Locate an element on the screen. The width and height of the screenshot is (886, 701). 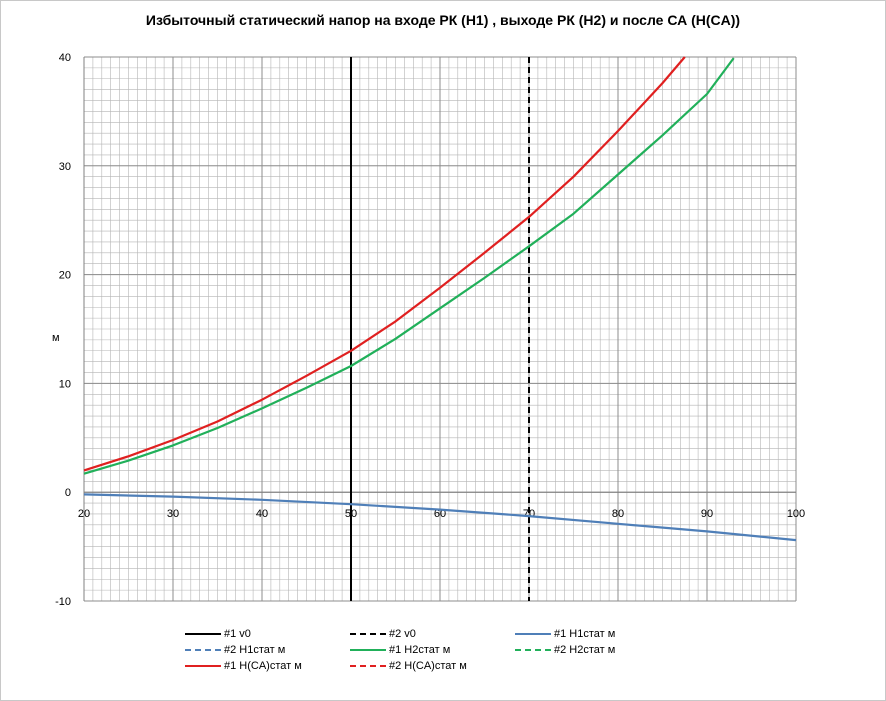
legend-item-2-hca: #2 H(CA)стат м is located at coordinates (432, 665).